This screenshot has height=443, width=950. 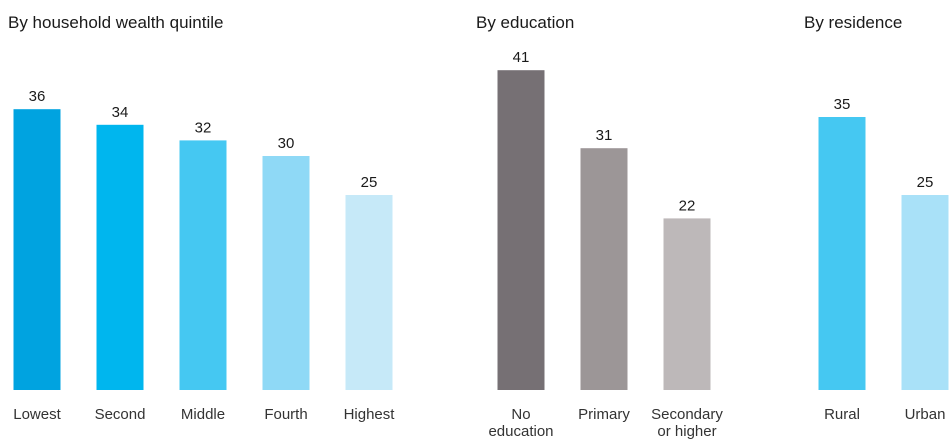 What do you see at coordinates (842, 414) in the screenshot?
I see `category-label-rural: Rural` at bounding box center [842, 414].